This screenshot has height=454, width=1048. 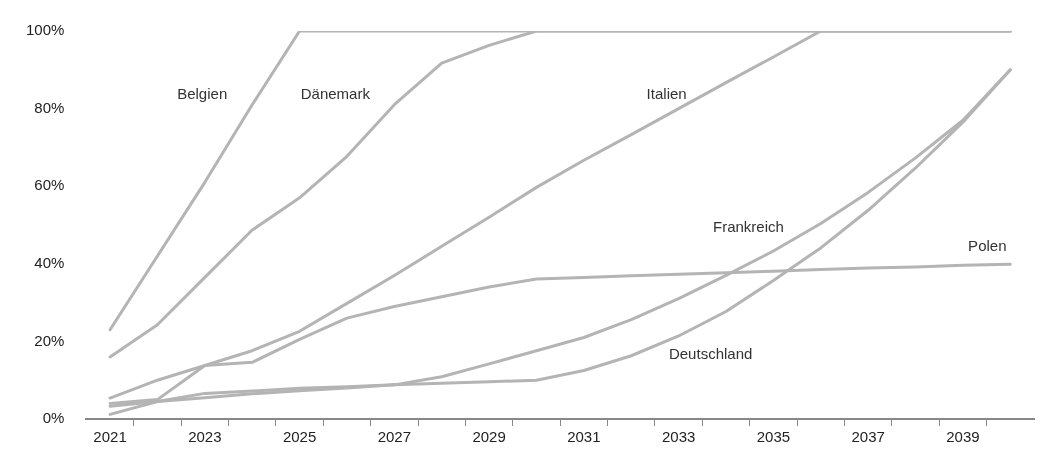 What do you see at coordinates (963, 437) in the screenshot?
I see `x-tick-label: 2039` at bounding box center [963, 437].